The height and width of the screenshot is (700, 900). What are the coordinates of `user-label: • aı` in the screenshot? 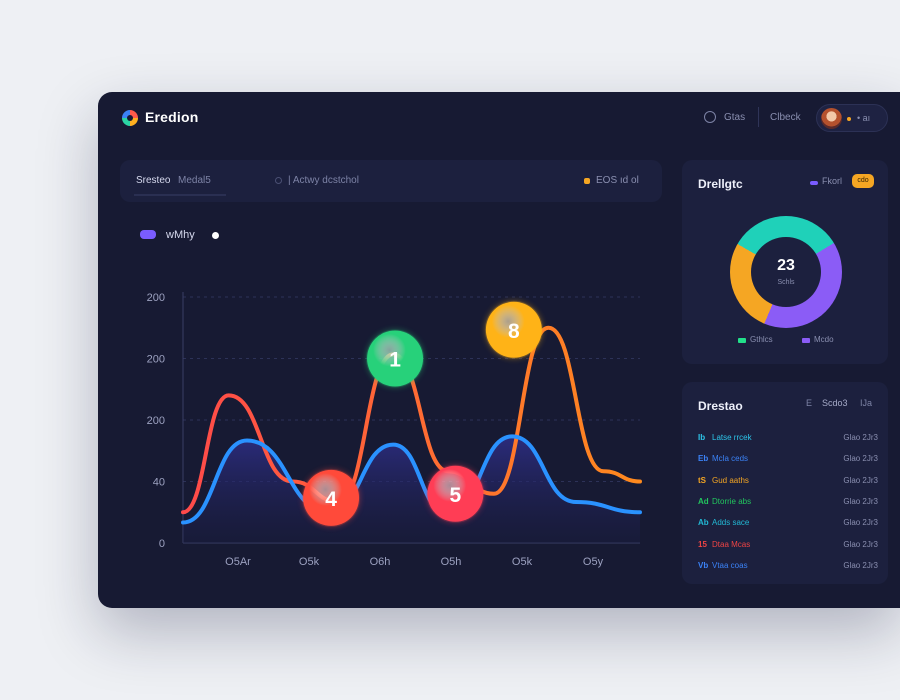 It's located at (864, 118).